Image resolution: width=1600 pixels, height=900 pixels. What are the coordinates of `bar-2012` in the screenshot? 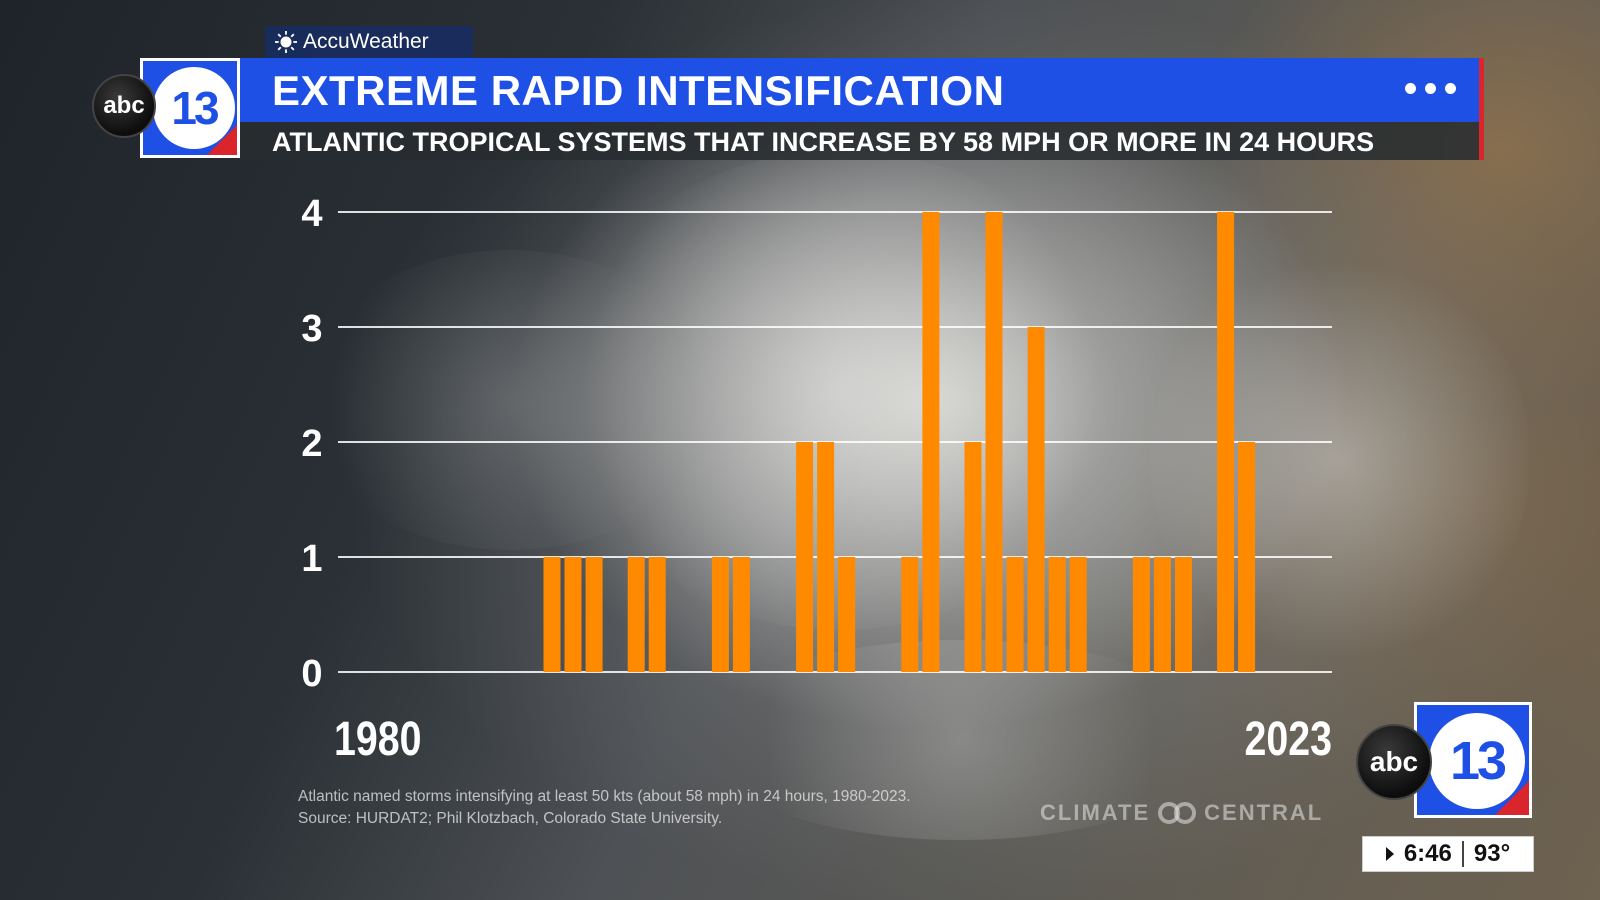 It's located at (1036, 499).